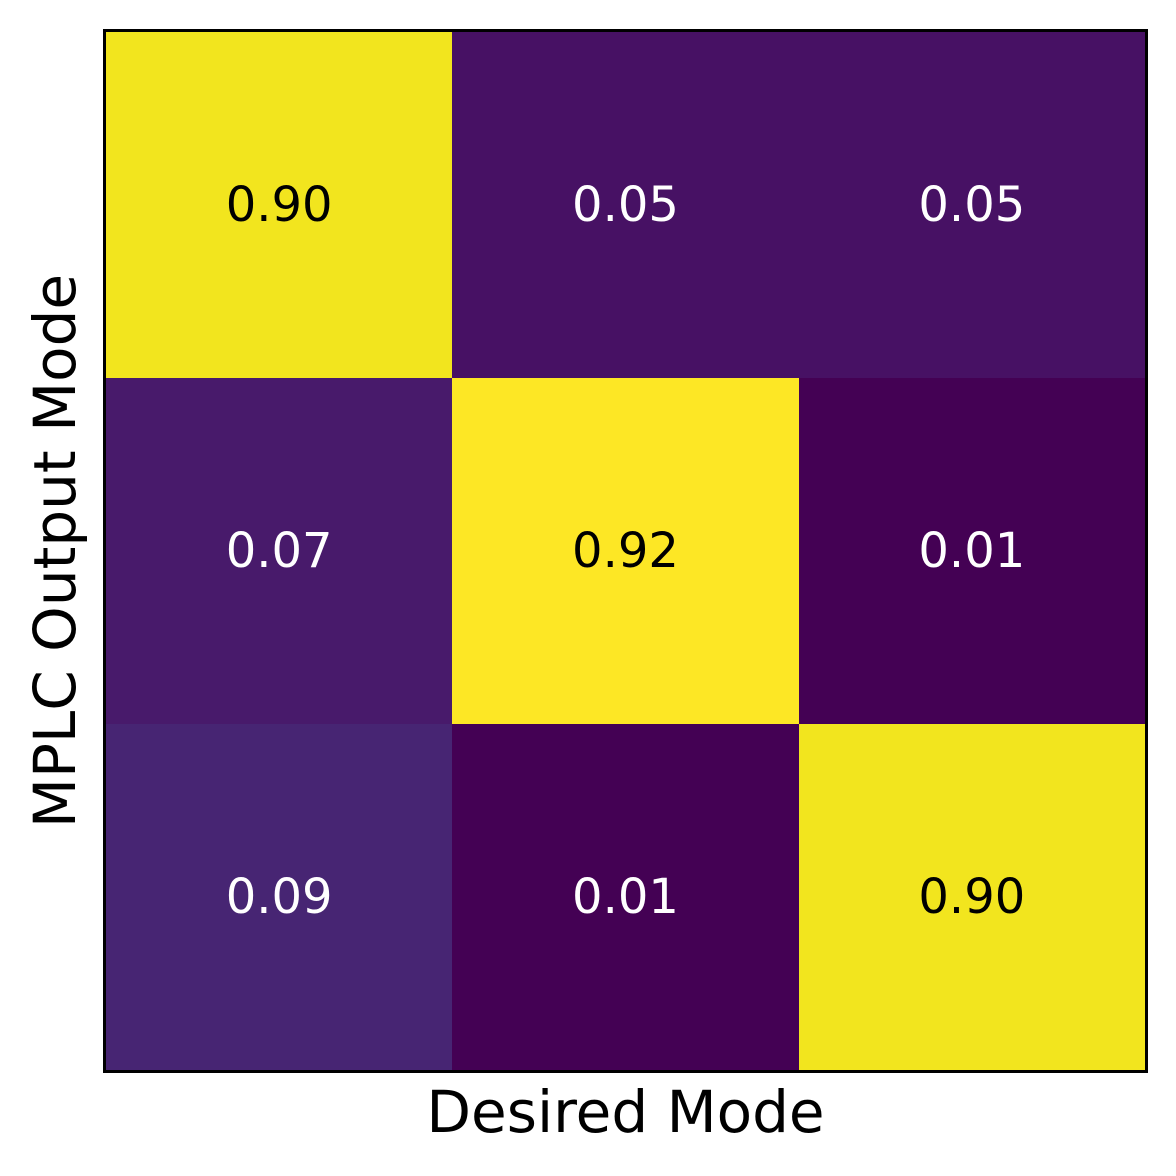 The image size is (1176, 1176). I want to click on cell-value: 0.09, so click(279, 897).